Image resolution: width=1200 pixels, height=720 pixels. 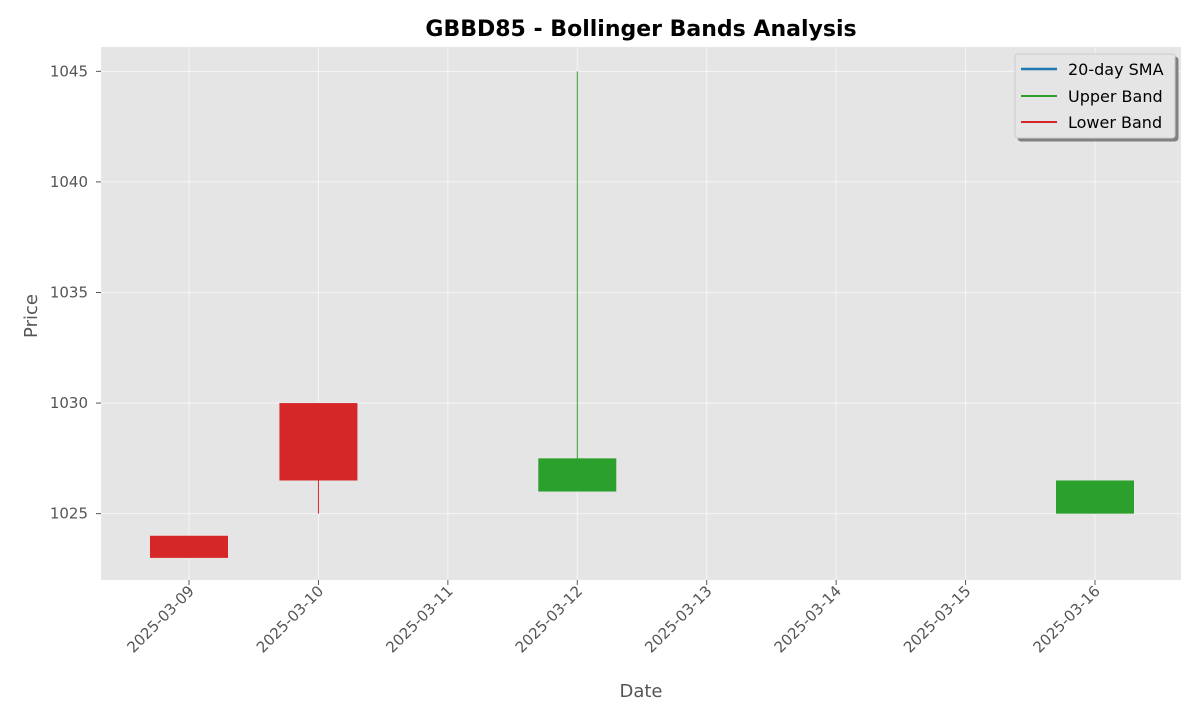 What do you see at coordinates (160, 619) in the screenshot?
I see `x-tick-label: 2025-03-09` at bounding box center [160, 619].